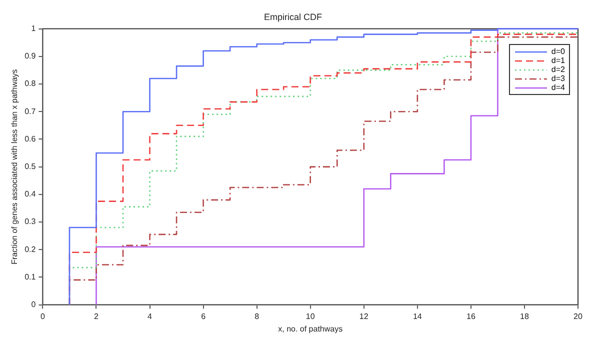 This screenshot has width=600, height=342. Describe the element at coordinates (558, 60) in the screenshot. I see `legend-label: d=1` at that location.